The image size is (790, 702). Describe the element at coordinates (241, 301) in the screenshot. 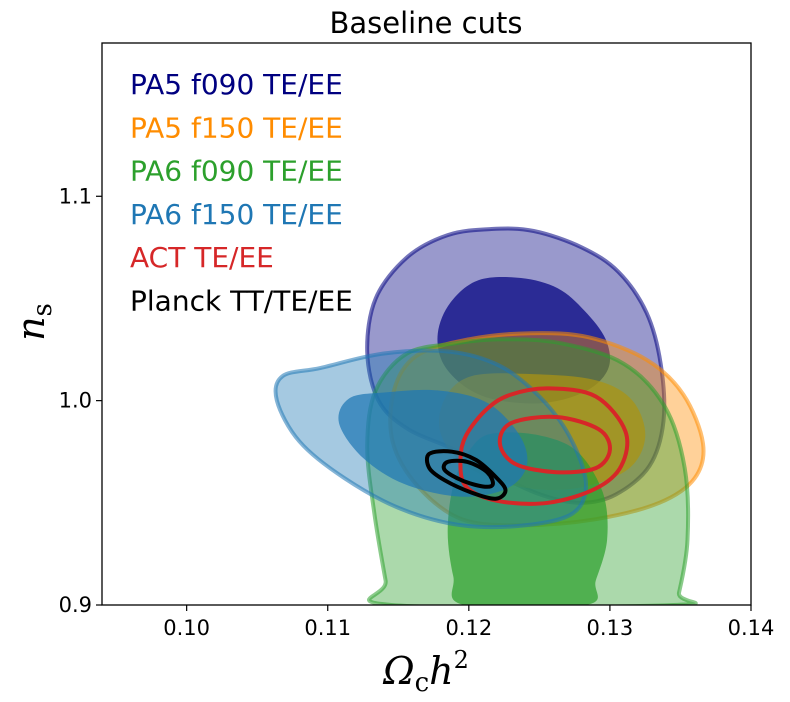

I see `legend-entry: Planck TT/TE/EE` at that location.